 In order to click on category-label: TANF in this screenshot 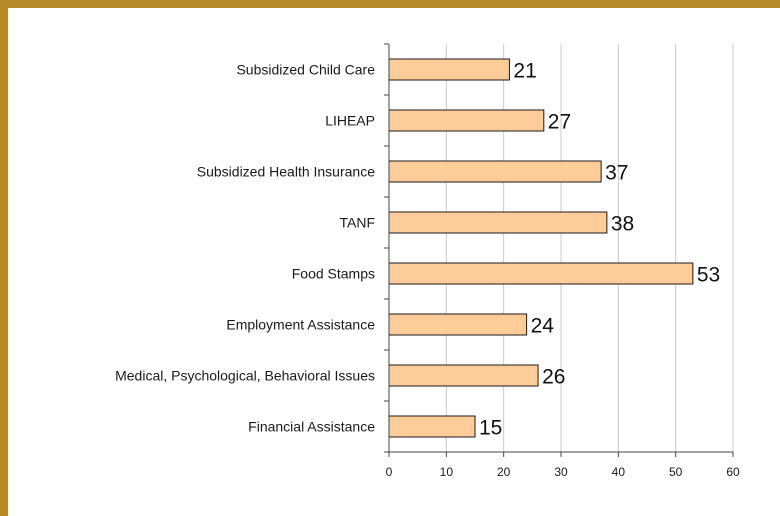, I will do `click(357, 223)`.